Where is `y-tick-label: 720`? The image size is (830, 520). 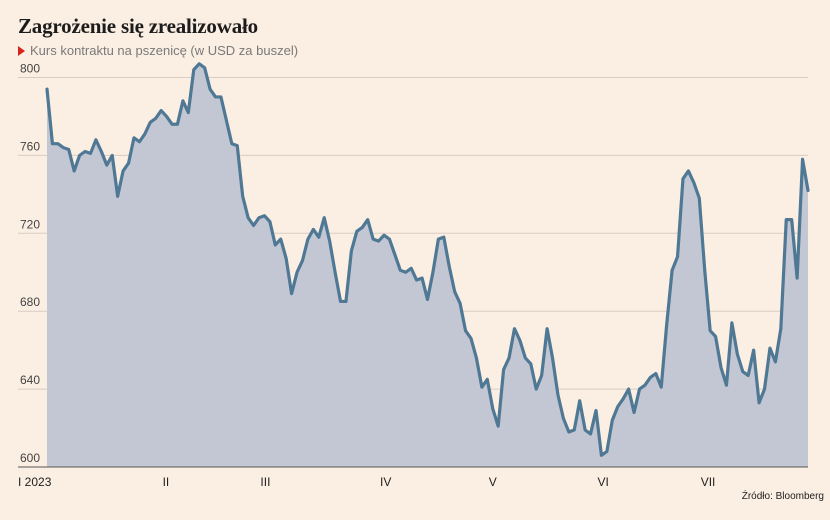
y-tick-label: 720 is located at coordinates (30, 224).